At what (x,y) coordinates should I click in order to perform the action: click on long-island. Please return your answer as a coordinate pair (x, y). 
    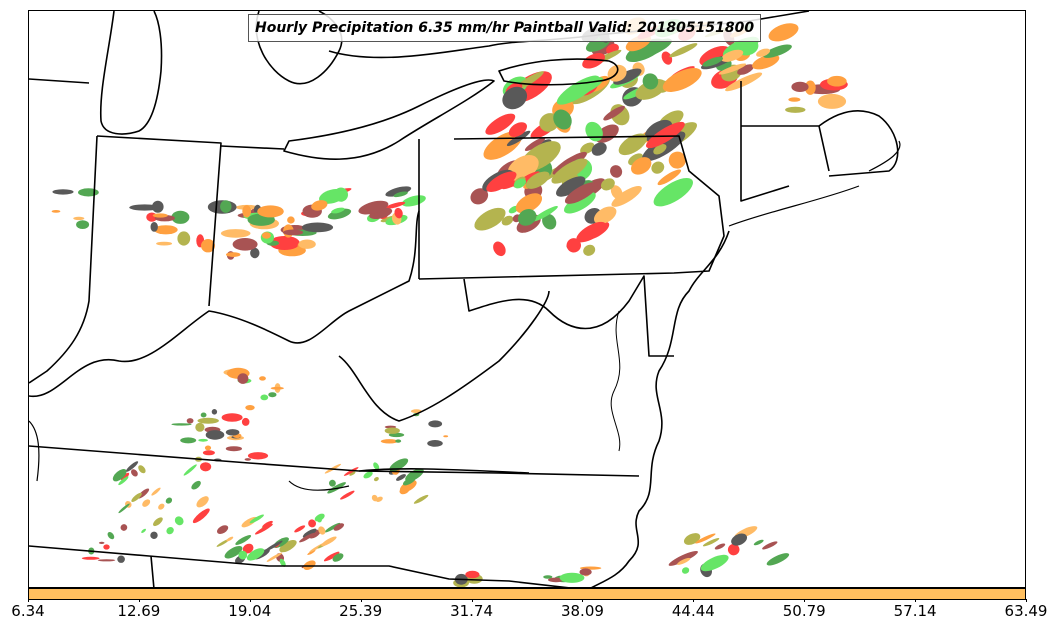
    Looking at the image, I should click on (794, 206).